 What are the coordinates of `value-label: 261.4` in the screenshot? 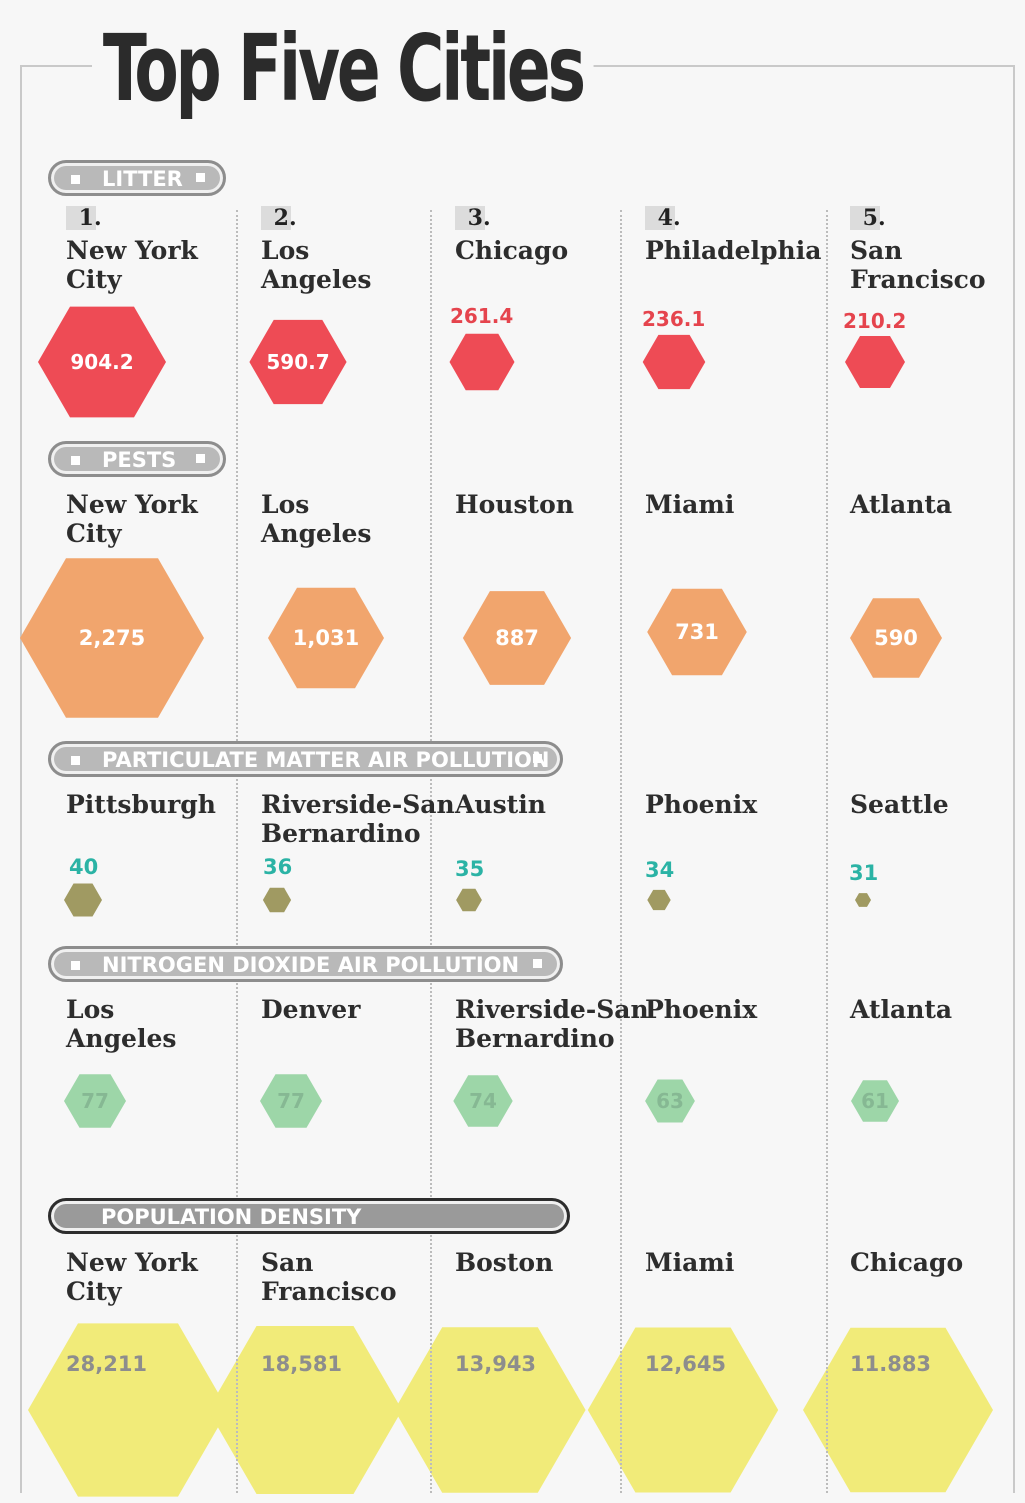 It's located at (482, 316).